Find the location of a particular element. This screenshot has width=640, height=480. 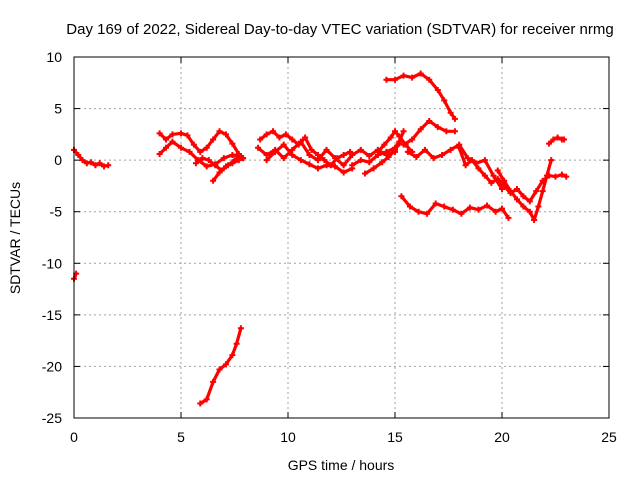

x-tick-label: 15 is located at coordinates (395, 437).